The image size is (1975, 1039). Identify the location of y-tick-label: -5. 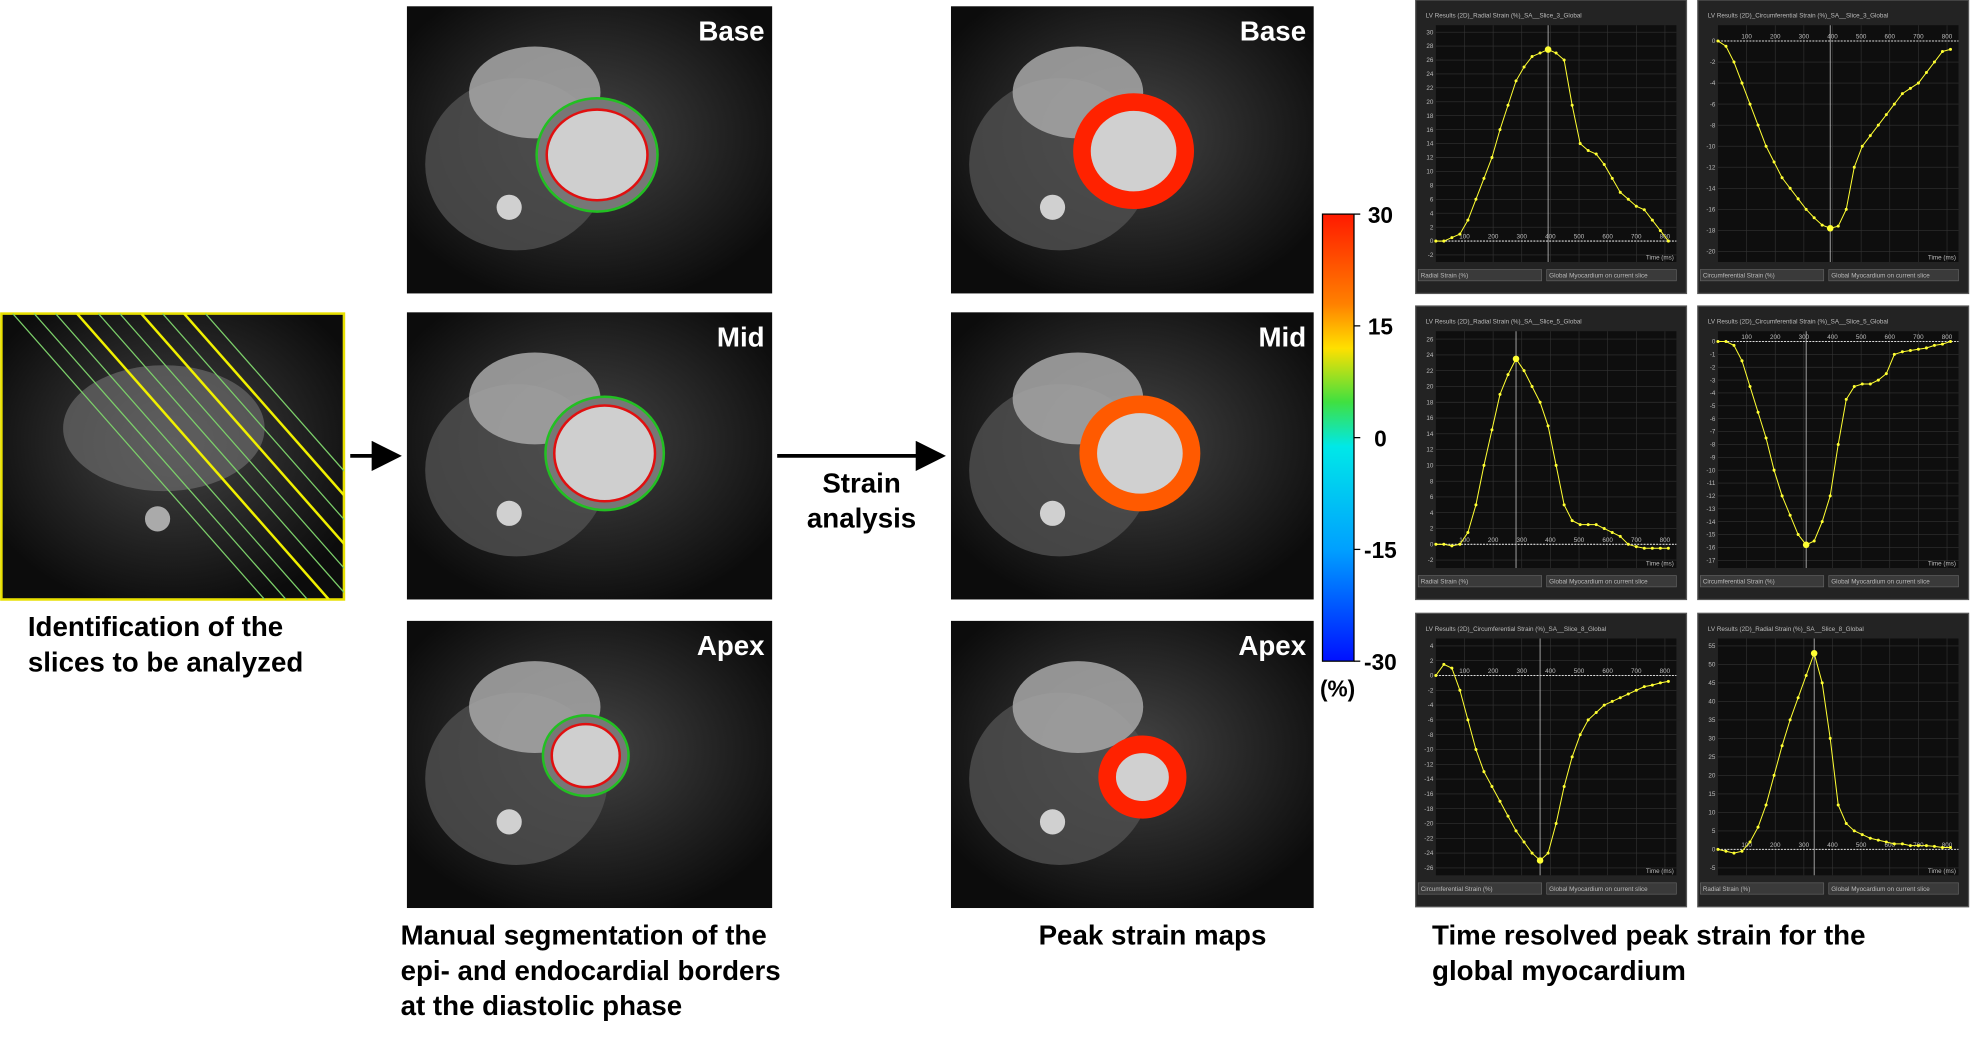
(1713, 406).